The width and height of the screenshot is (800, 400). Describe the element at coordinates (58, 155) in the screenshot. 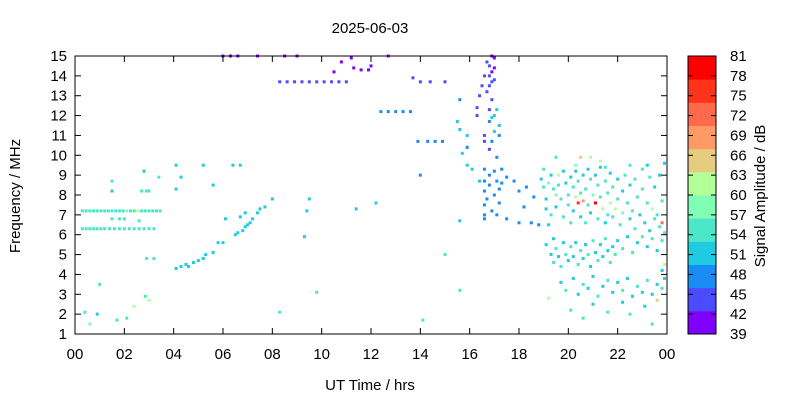

I see `y-tick-label: 10` at that location.